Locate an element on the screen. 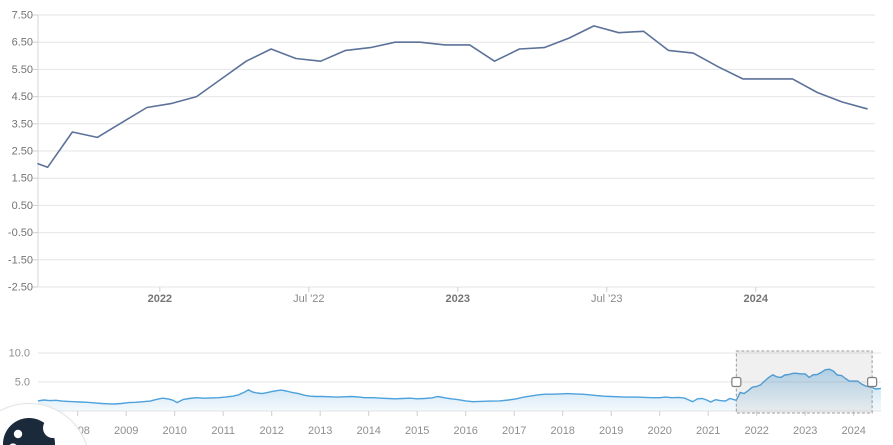 The image size is (893, 445). nav-y-axis-label: 10.0 is located at coordinates (19, 354).